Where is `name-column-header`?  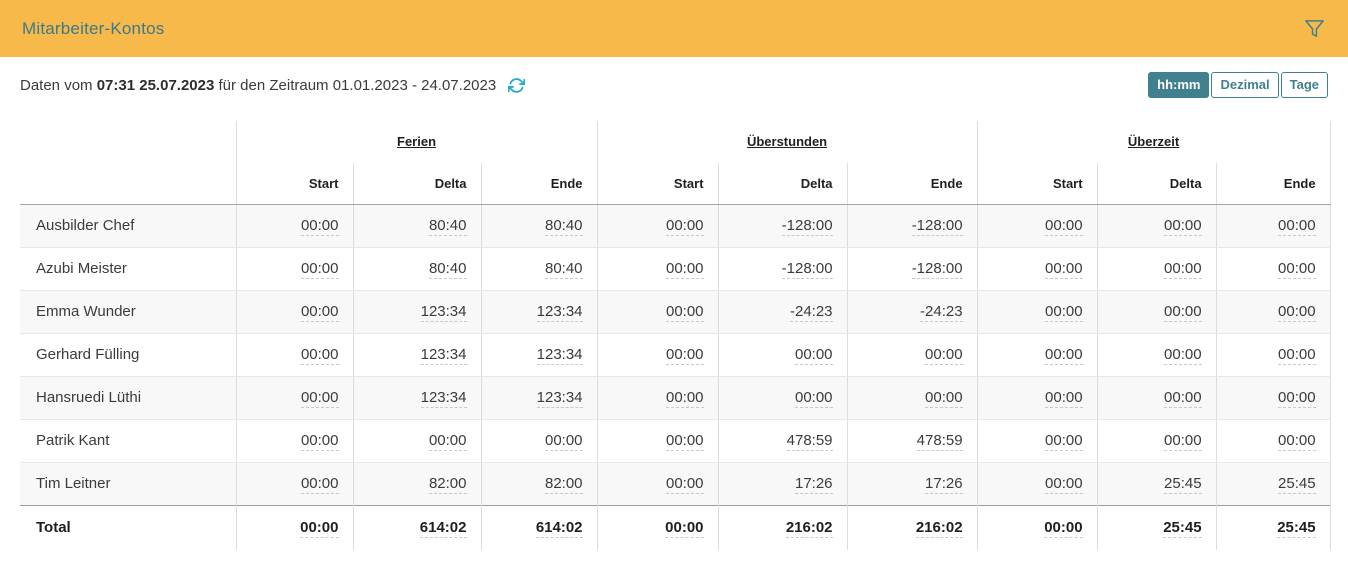 name-column-header is located at coordinates (128, 184).